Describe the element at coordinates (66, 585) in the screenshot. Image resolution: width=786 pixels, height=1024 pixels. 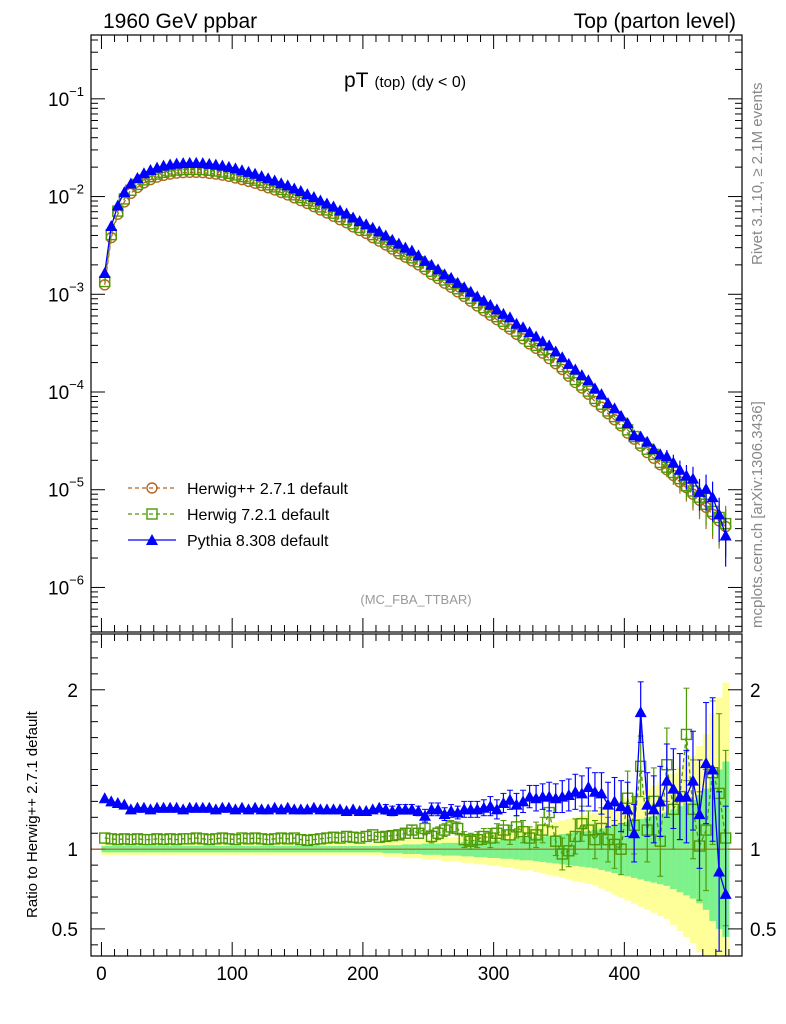
I see `main-y-tick-label: 10⁻⁶` at that location.